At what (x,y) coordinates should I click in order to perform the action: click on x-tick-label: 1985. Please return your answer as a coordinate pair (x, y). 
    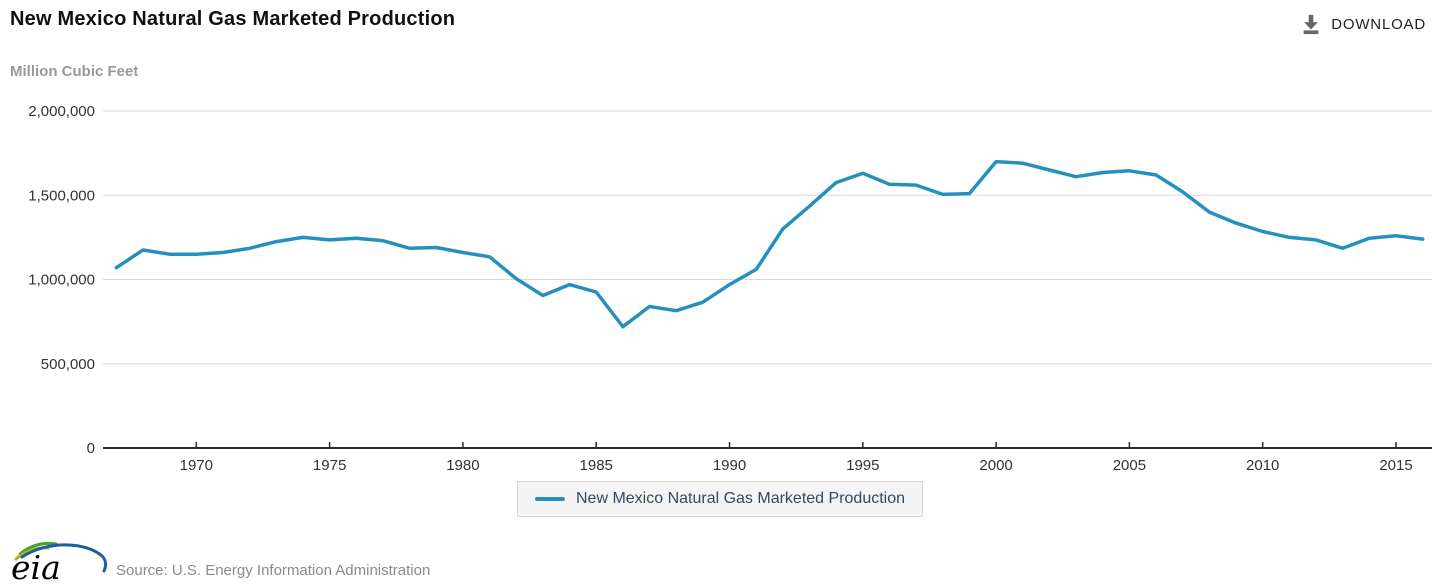
    Looking at the image, I should click on (596, 465).